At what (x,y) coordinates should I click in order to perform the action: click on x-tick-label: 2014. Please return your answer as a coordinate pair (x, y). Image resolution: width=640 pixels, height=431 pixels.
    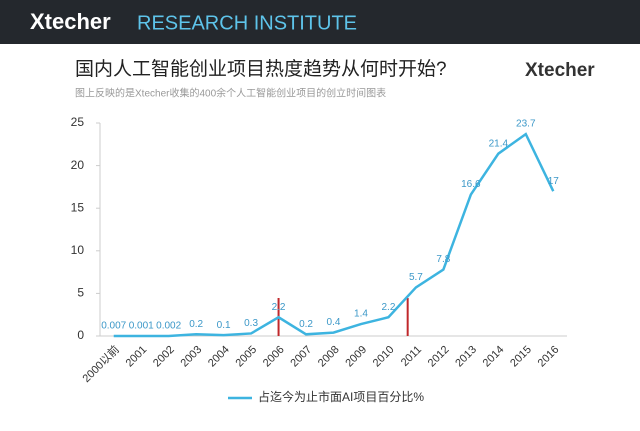
    Looking at the image, I should click on (494, 357).